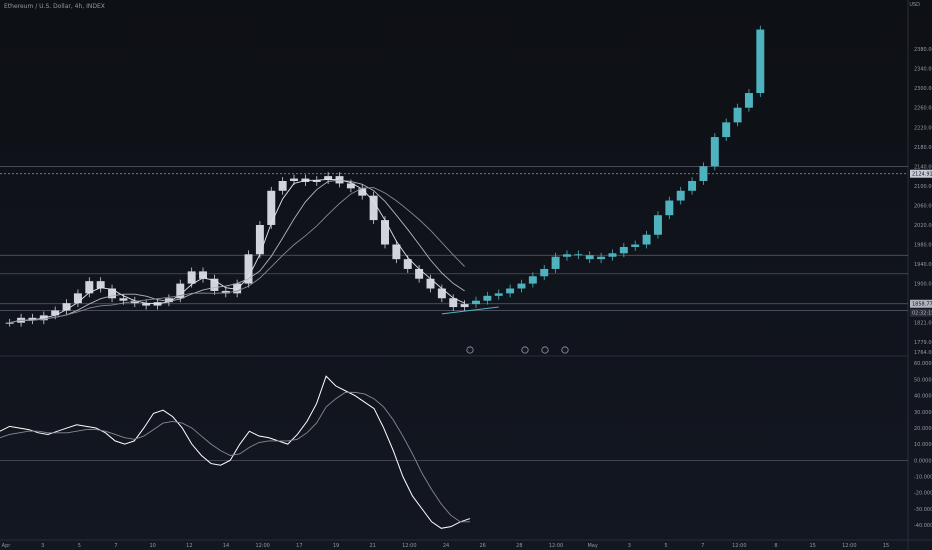  I want to click on event-marker, so click(565, 350).